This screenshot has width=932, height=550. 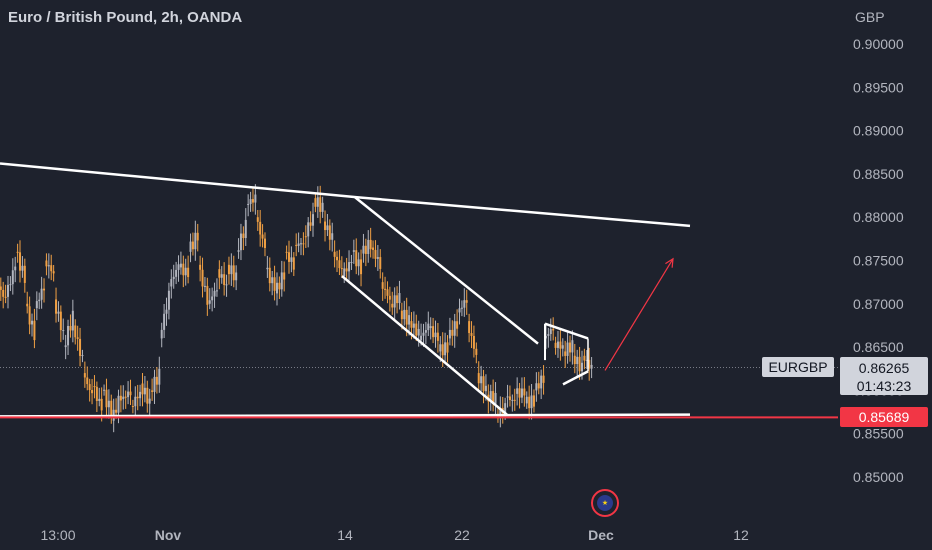 I want to click on projection-arrow, so click(x=639, y=314).